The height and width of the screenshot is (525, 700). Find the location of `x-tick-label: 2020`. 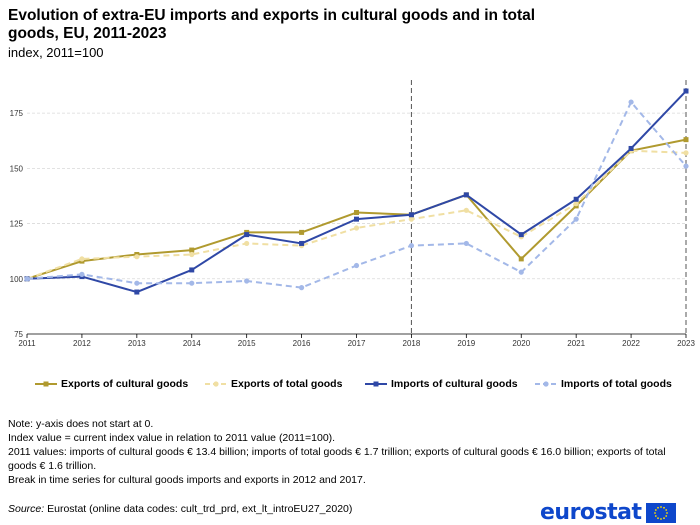

x-tick-label: 2020 is located at coordinates (521, 343).